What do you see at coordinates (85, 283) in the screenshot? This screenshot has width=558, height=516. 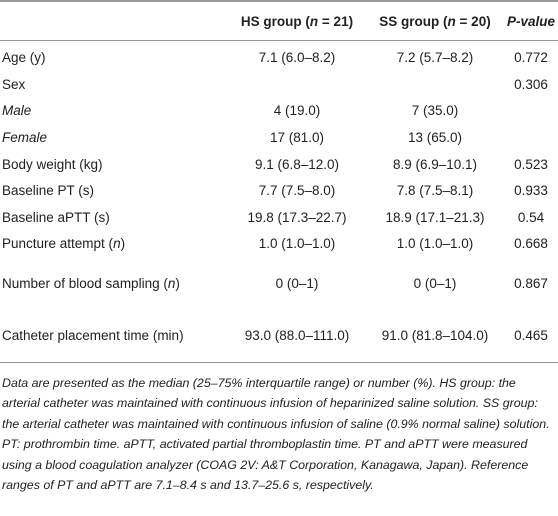 I see `text-segment: Number of blood sampling (` at bounding box center [85, 283].